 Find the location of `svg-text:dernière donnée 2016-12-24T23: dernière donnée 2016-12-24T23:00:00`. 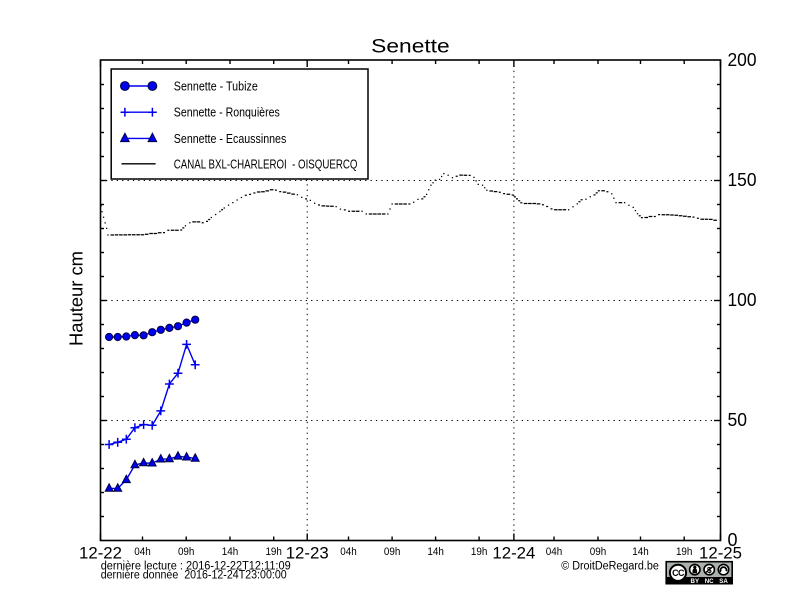

svg-text:dernière donnée 2016-12-24T23: dernière donnée 2016-12-24T23:00:00 is located at coordinates (194, 575).